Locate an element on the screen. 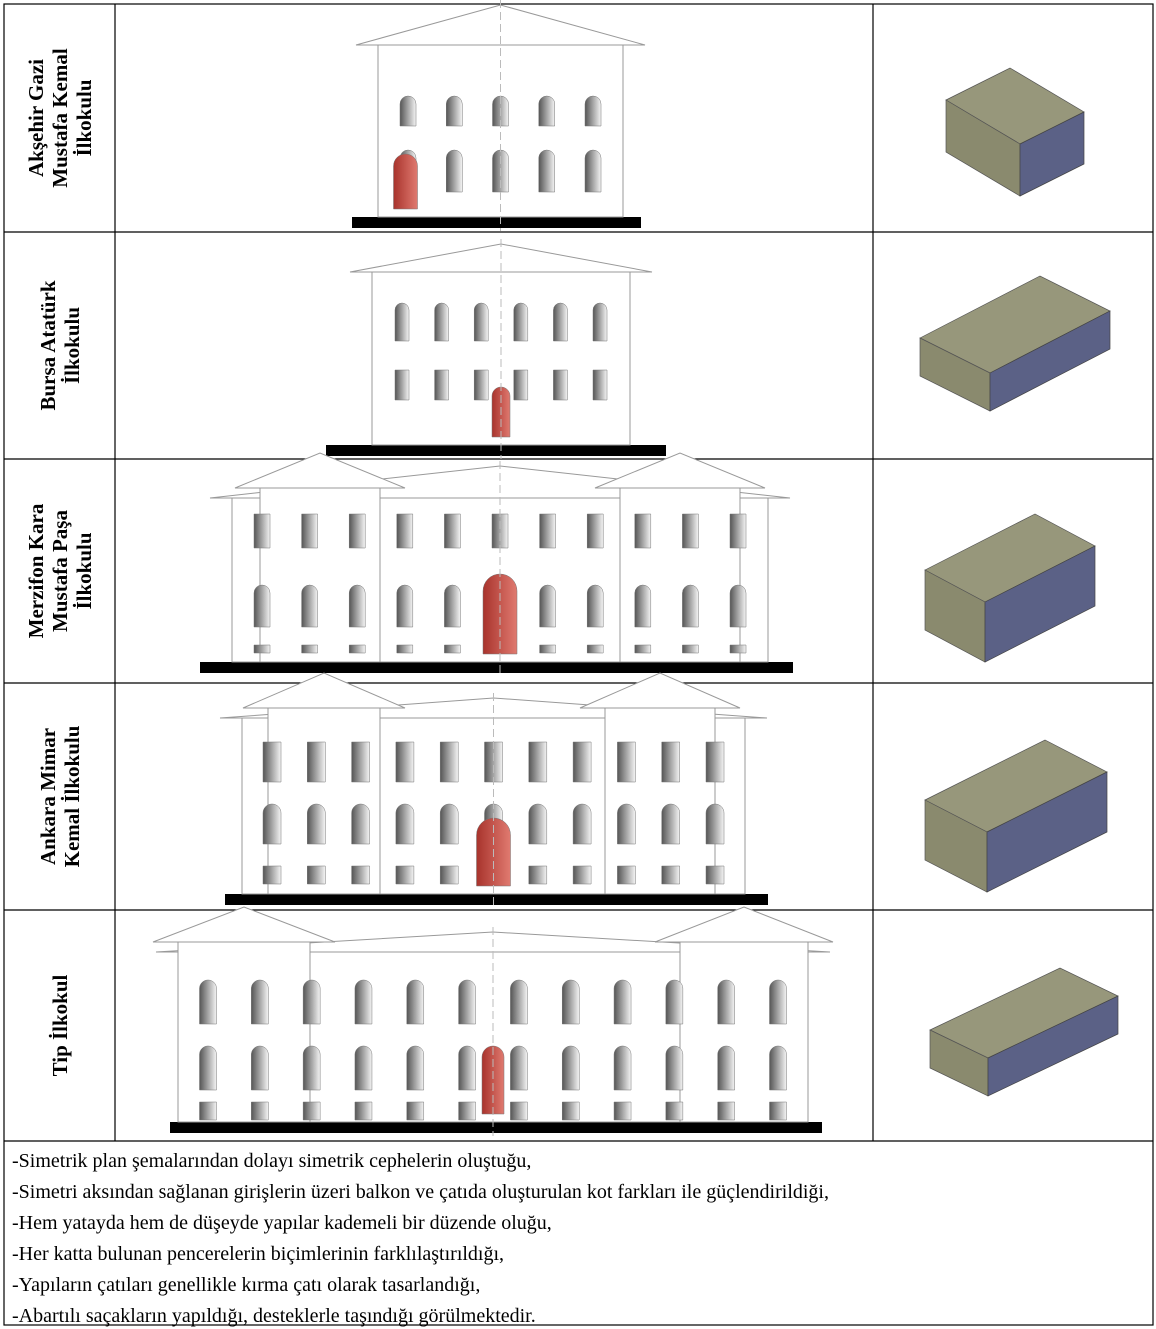 The width and height of the screenshot is (1156, 1329). row-label: Kemal İlkokulu is located at coordinates (72, 796).